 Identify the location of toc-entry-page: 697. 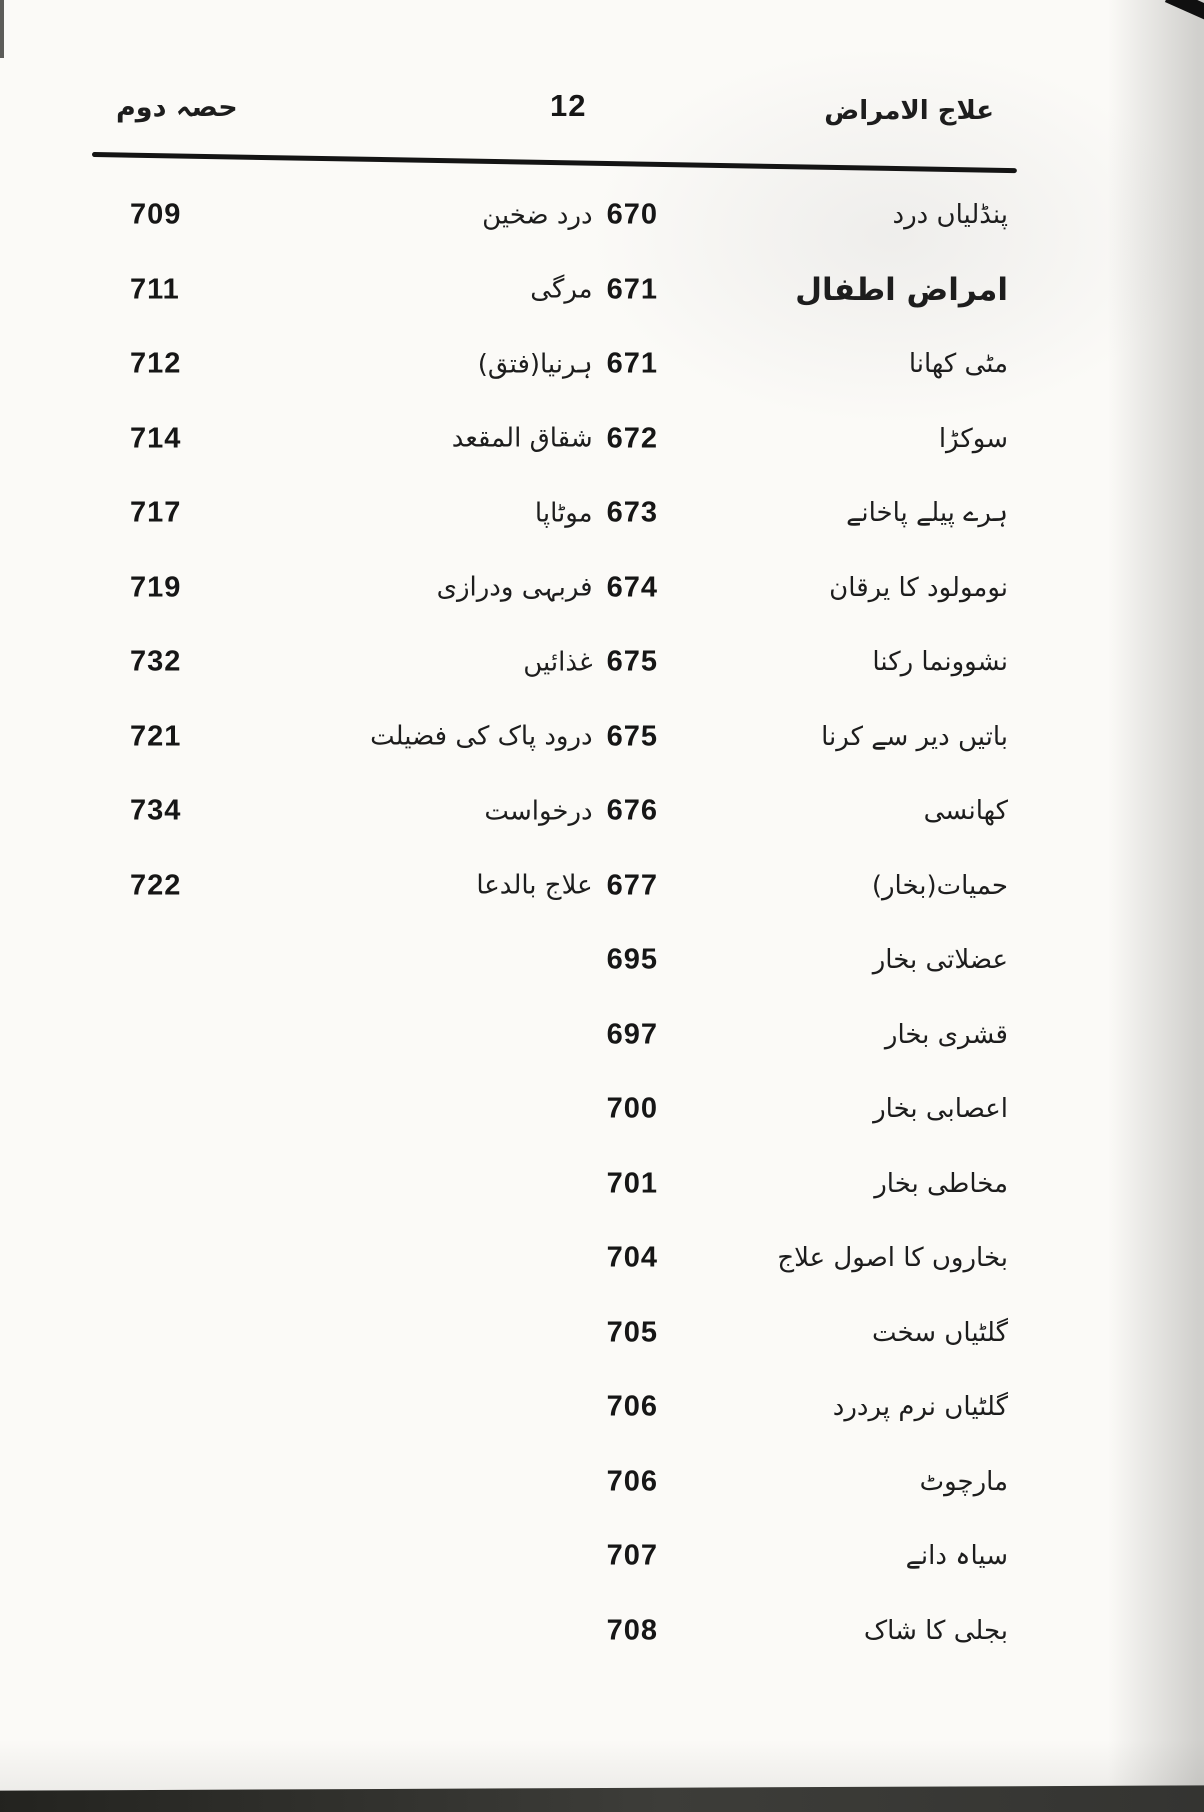
(632, 1034).